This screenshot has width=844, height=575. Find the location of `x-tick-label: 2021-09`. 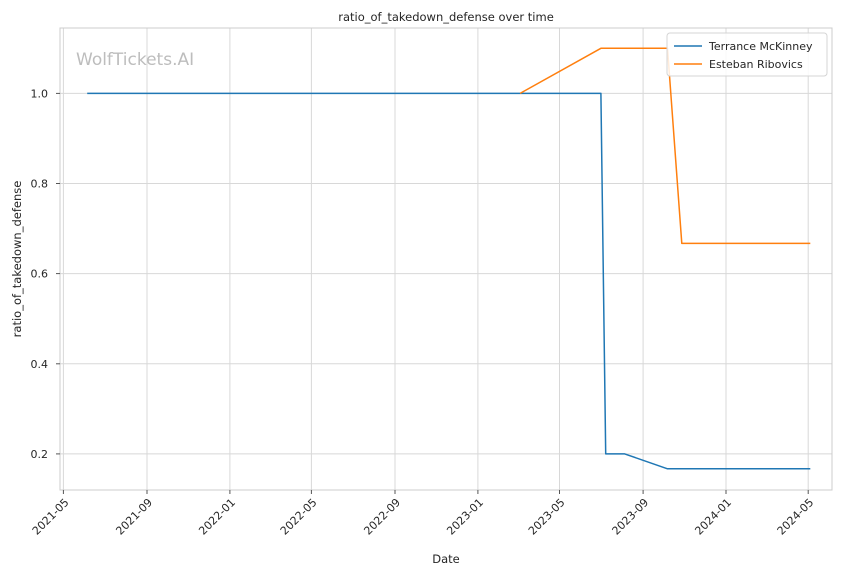

x-tick-label: 2021-09 is located at coordinates (134, 517).